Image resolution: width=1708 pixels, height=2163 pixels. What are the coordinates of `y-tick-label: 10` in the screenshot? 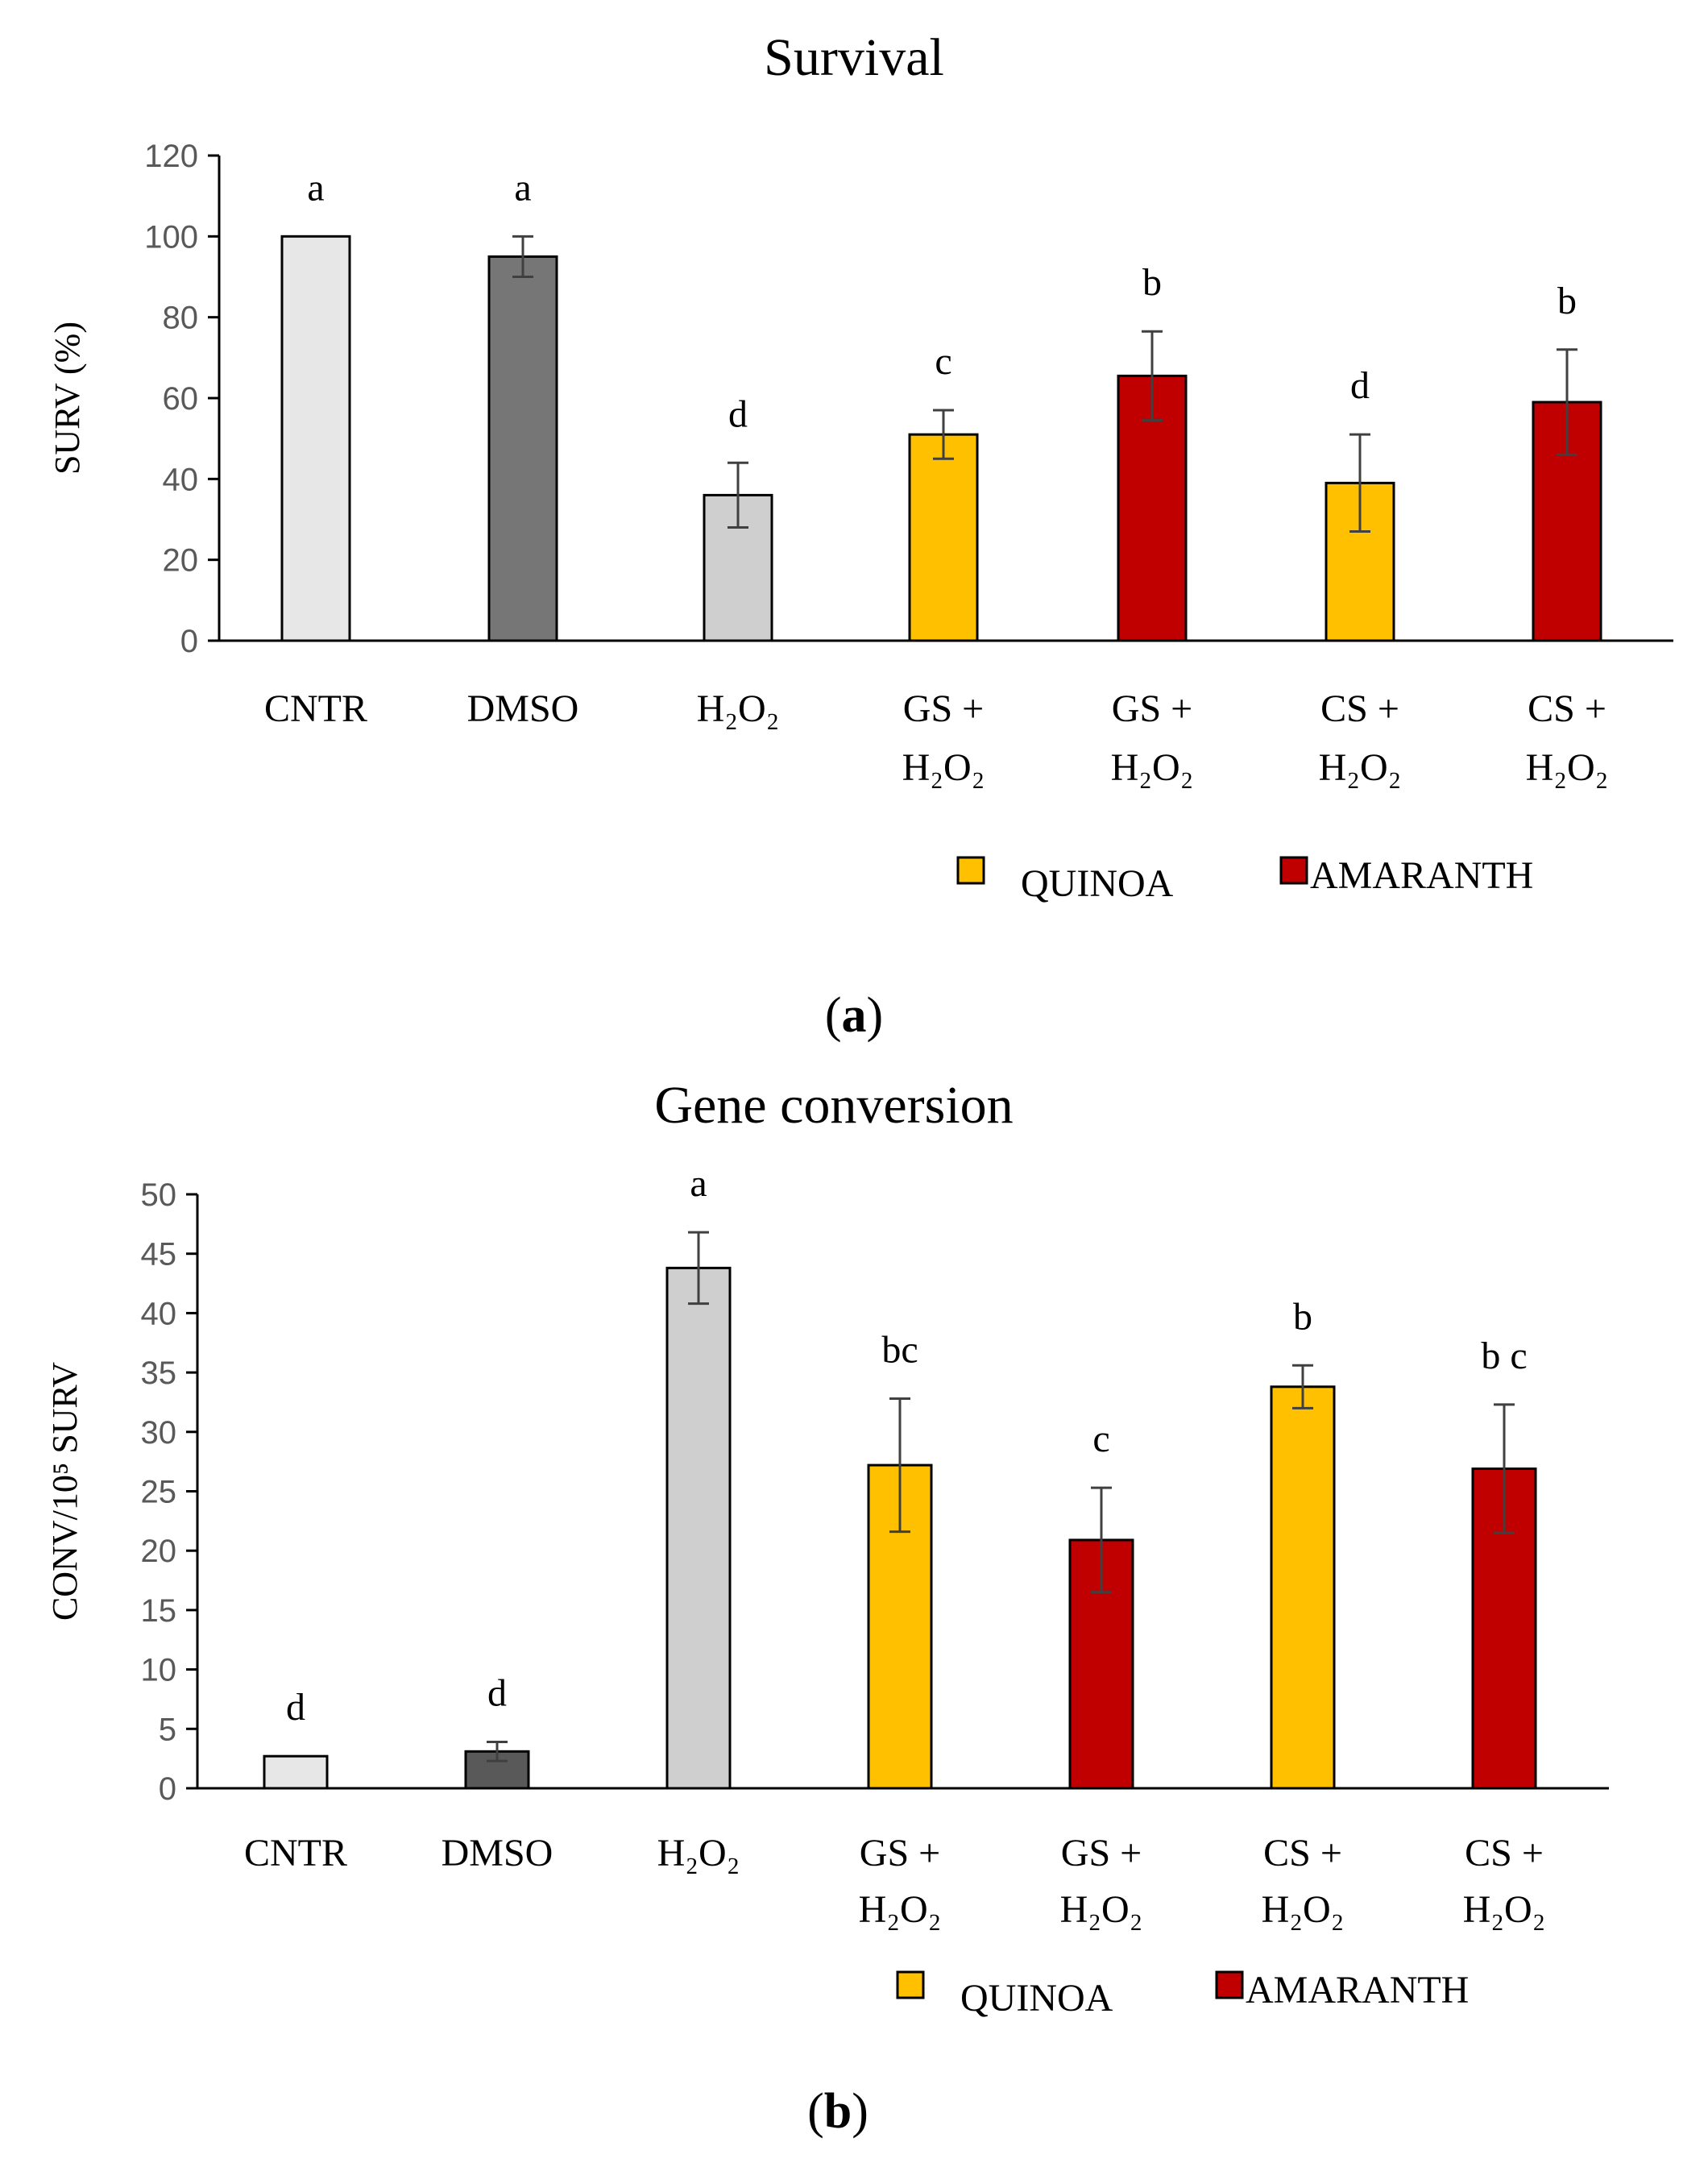 It's located at (159, 1670).